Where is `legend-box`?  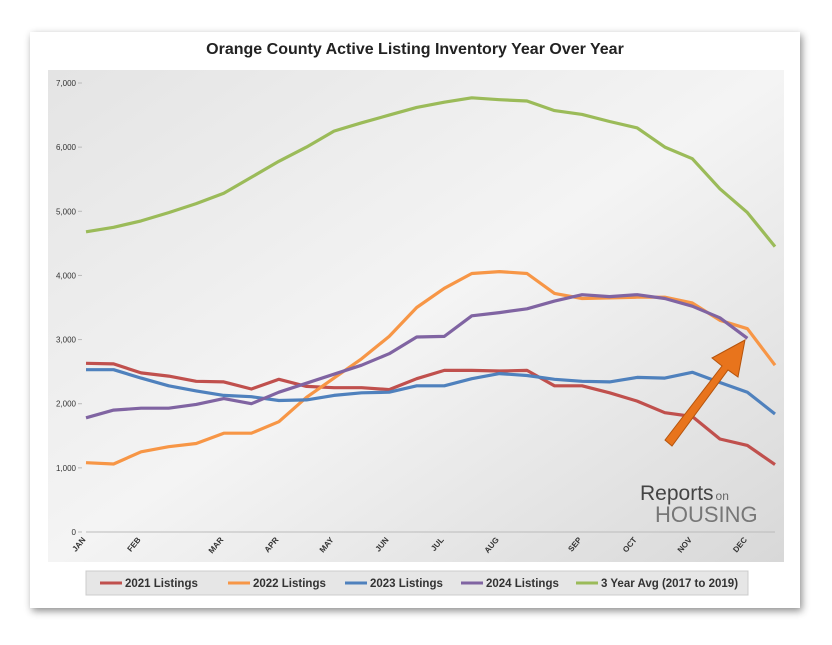 legend-box is located at coordinates (417, 583).